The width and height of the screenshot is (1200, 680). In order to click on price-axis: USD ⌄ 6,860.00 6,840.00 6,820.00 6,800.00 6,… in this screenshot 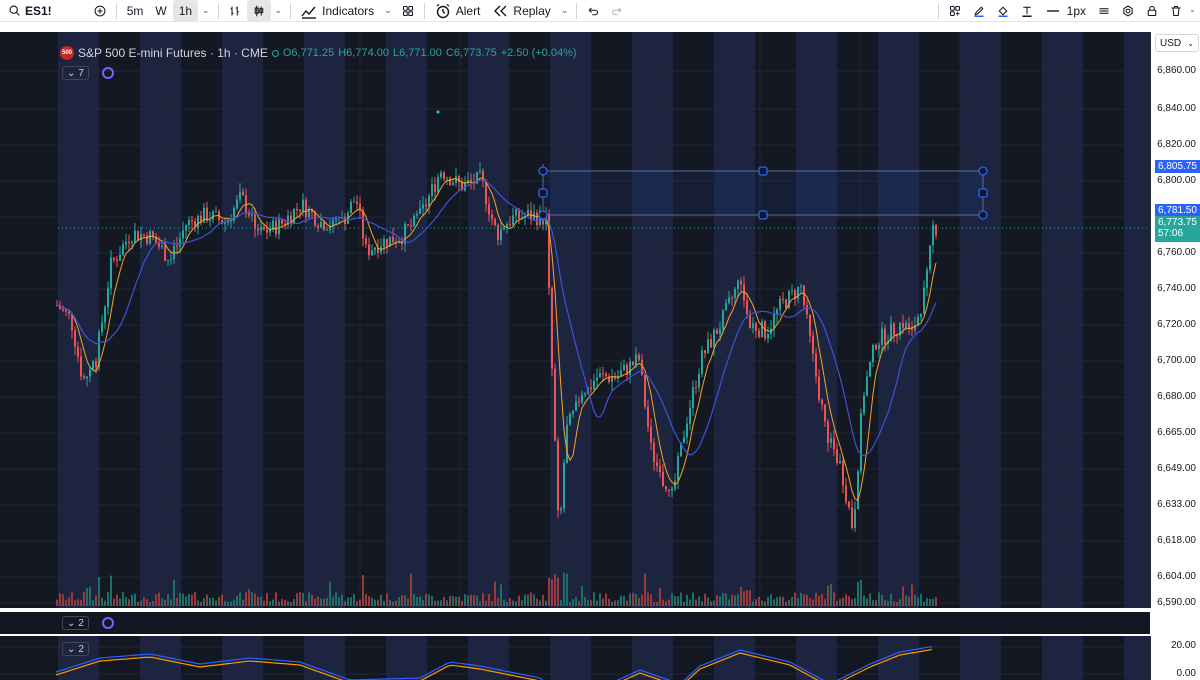, I will do `click(1175, 320)`.